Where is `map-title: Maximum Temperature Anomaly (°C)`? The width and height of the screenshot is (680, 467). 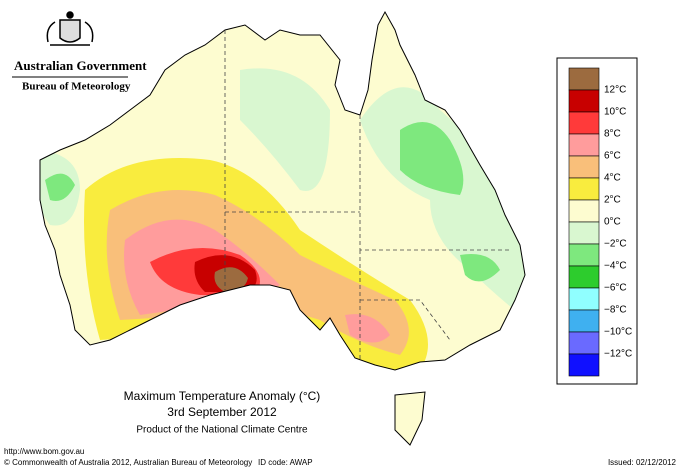 map-title: Maximum Temperature Anomaly (°C) is located at coordinates (222, 396).